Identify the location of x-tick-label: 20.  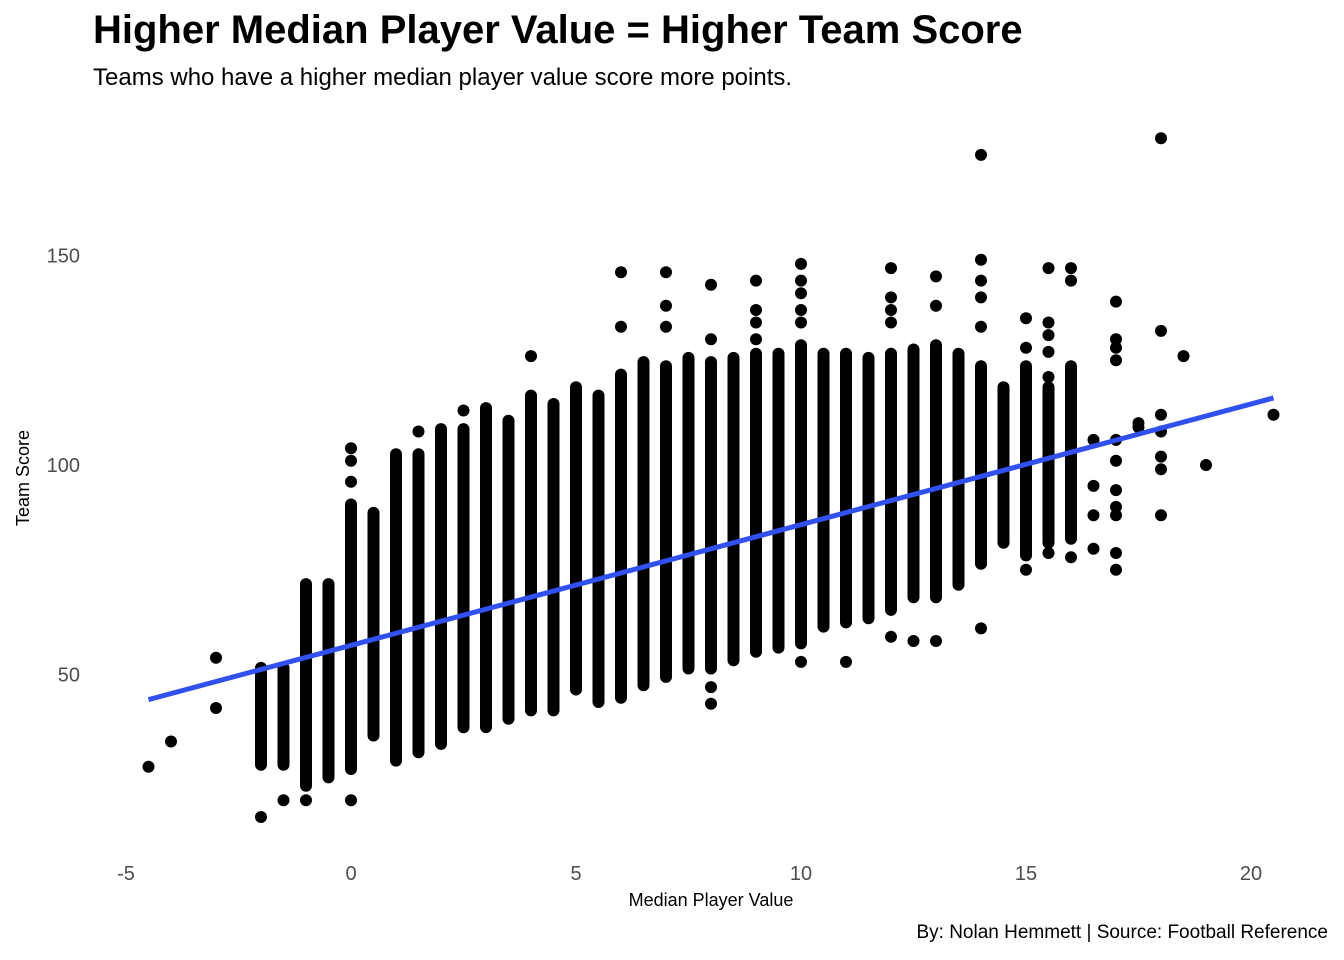
(1251, 874).